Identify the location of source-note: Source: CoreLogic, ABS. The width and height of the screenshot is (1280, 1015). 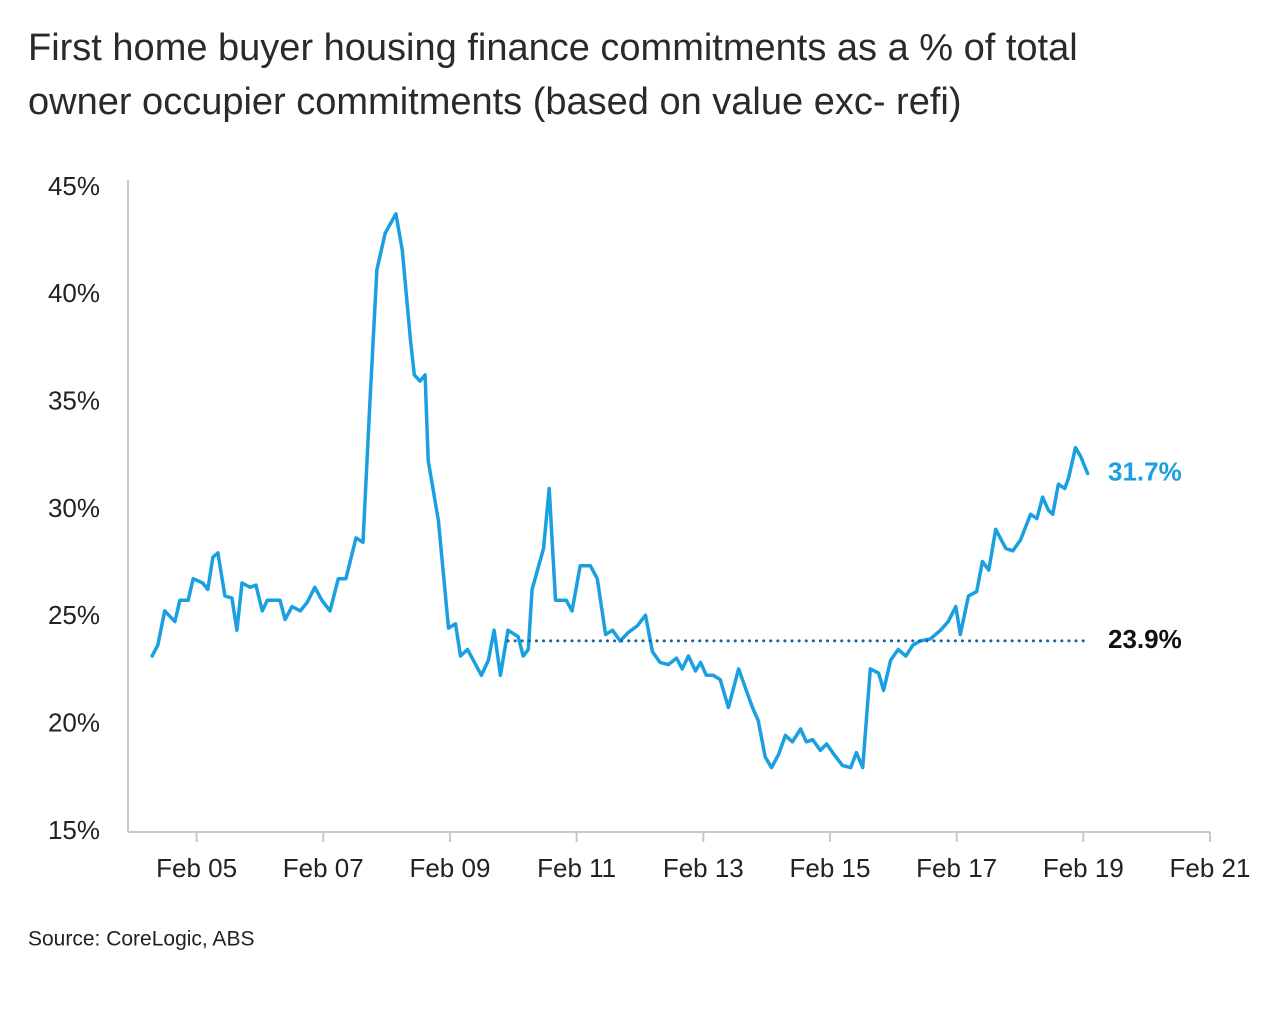
(141, 939).